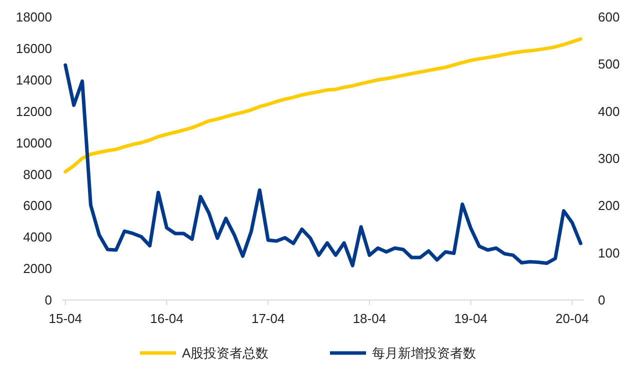 The image size is (640, 370). What do you see at coordinates (34, 142) in the screenshot?
I see `y-tick-label: 10000` at bounding box center [34, 142].